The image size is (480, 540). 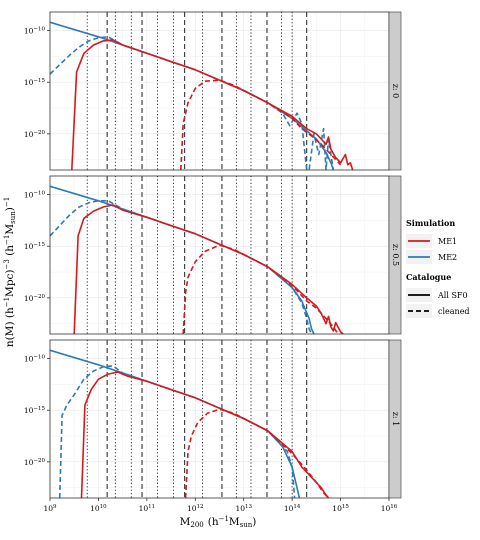 What do you see at coordinates (10, 272) in the screenshot?
I see `y-axis-label: n(M) (h−1Mpc)−3 (h−1Msun)−1` at bounding box center [10, 272].